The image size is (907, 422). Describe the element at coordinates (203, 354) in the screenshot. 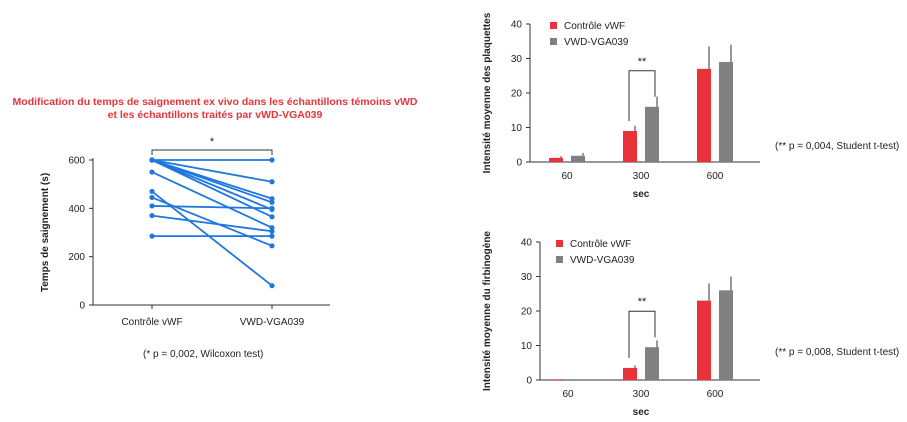

I see `footnote-wilcoxon: (* p = 0,002, Wilcoxon test)` at that location.